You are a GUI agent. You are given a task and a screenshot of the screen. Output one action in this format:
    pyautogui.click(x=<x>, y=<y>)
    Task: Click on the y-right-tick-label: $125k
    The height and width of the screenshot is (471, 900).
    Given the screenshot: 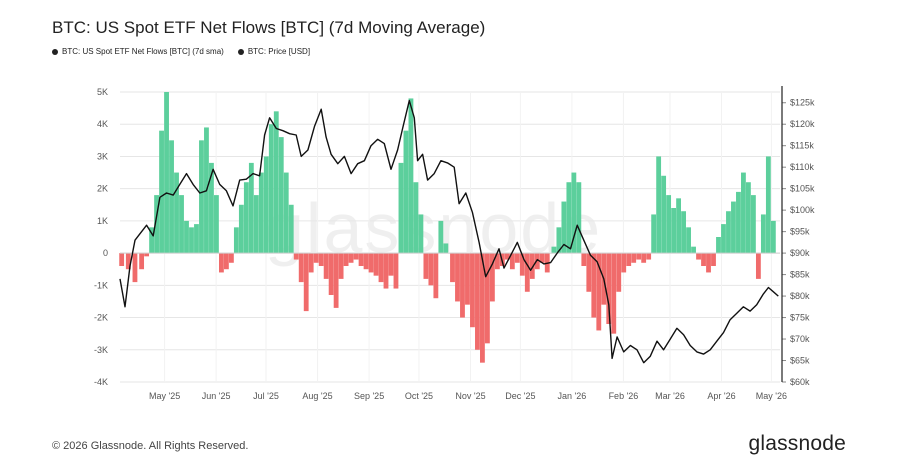 What is the action you would take?
    pyautogui.click(x=802, y=103)
    